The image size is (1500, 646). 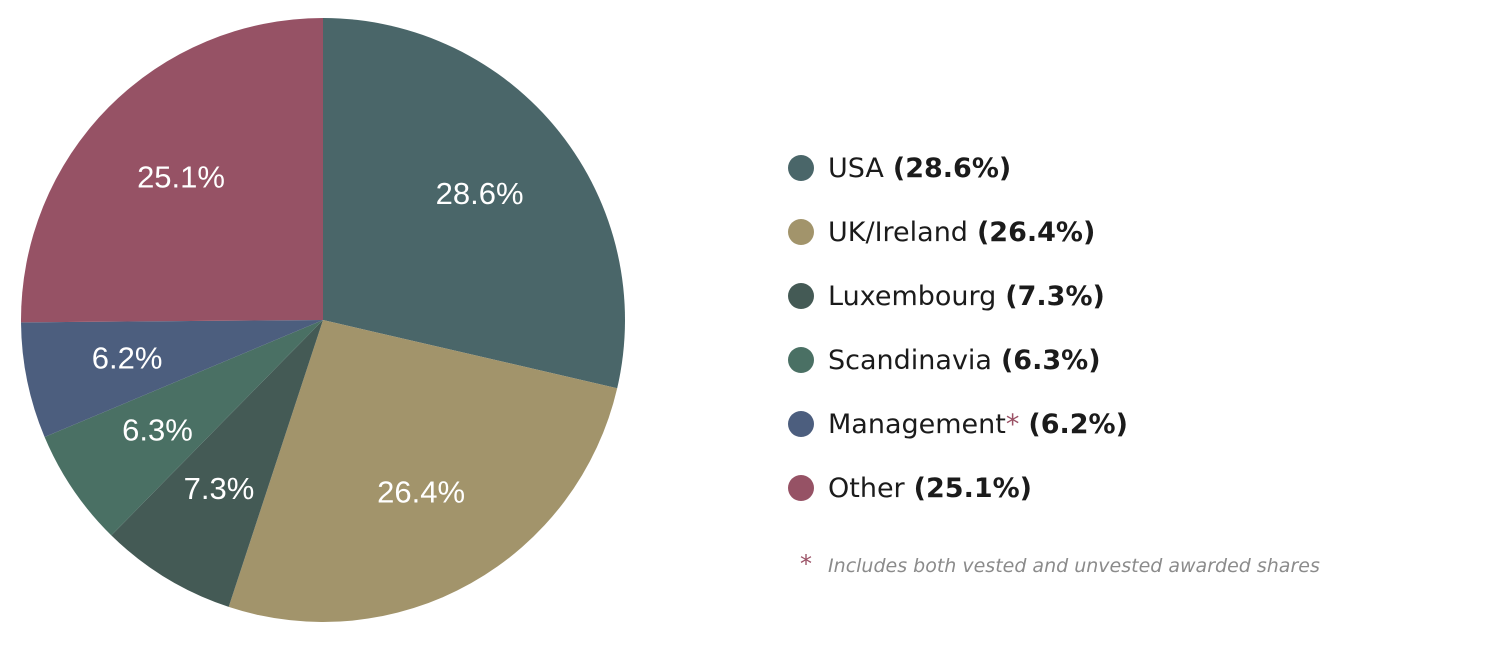 I want to click on legend-label: Luxembourg, so click(x=912, y=296).